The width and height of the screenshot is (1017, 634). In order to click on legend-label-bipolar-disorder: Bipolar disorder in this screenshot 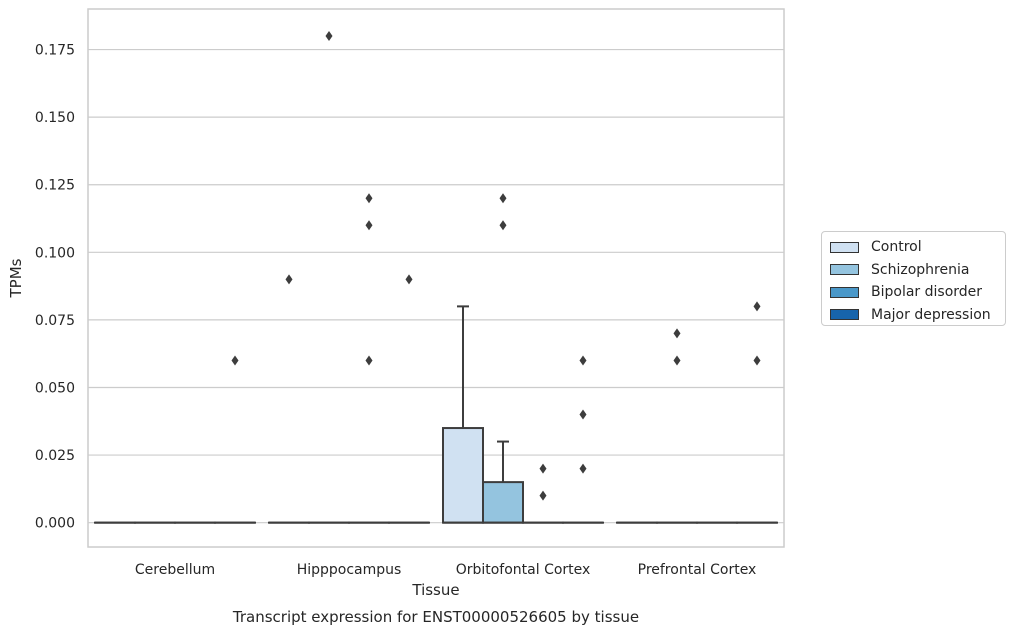, I will do `click(927, 292)`.